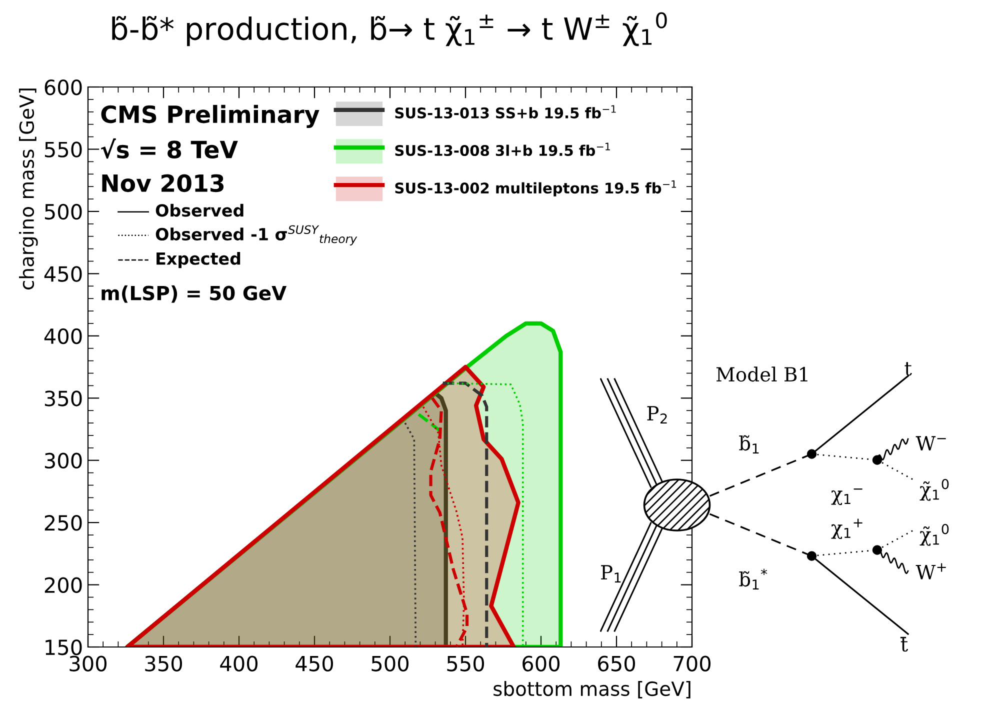 Image resolution: width=995 pixels, height=714 pixels. I want to click on text: t, so click(908, 369).